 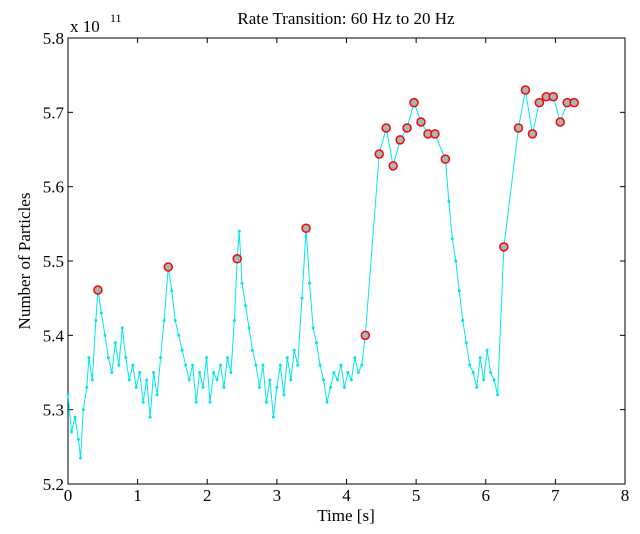 I want to click on y-tick-label: 5.4, so click(x=54, y=335).